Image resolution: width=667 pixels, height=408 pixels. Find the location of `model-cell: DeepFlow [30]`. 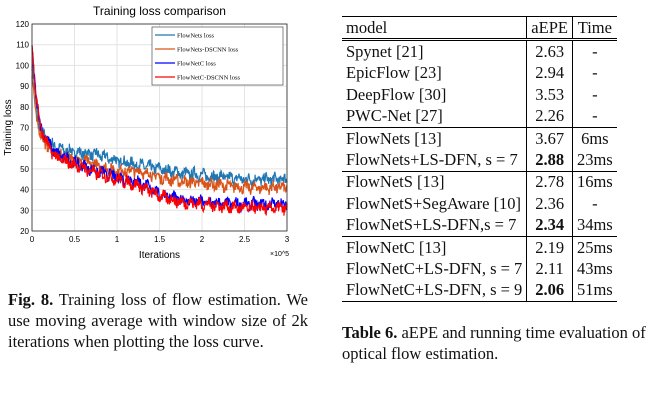

model-cell: DeepFlow [30] is located at coordinates (396, 94).